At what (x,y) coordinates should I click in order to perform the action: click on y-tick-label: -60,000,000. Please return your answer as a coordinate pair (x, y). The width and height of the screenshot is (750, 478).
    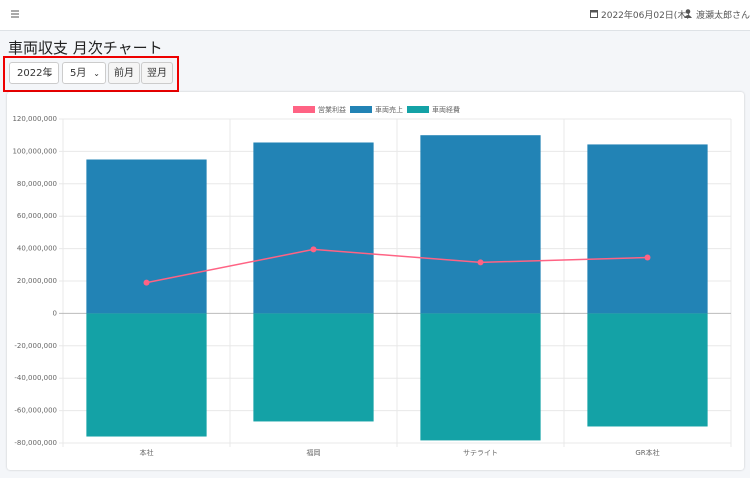
    Looking at the image, I should click on (35, 411).